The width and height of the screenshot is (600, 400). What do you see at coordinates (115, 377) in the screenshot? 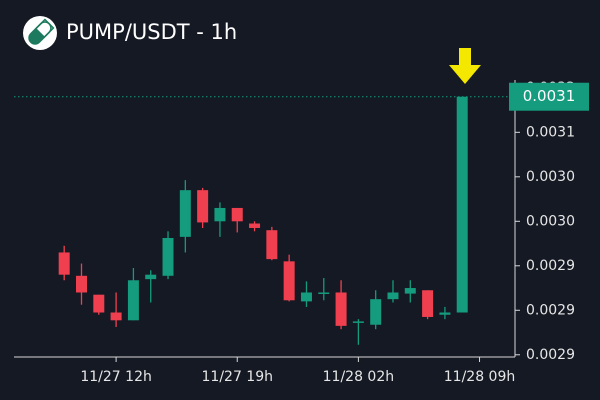
I see `x-tick-label: 11/27 12h` at bounding box center [115, 377].